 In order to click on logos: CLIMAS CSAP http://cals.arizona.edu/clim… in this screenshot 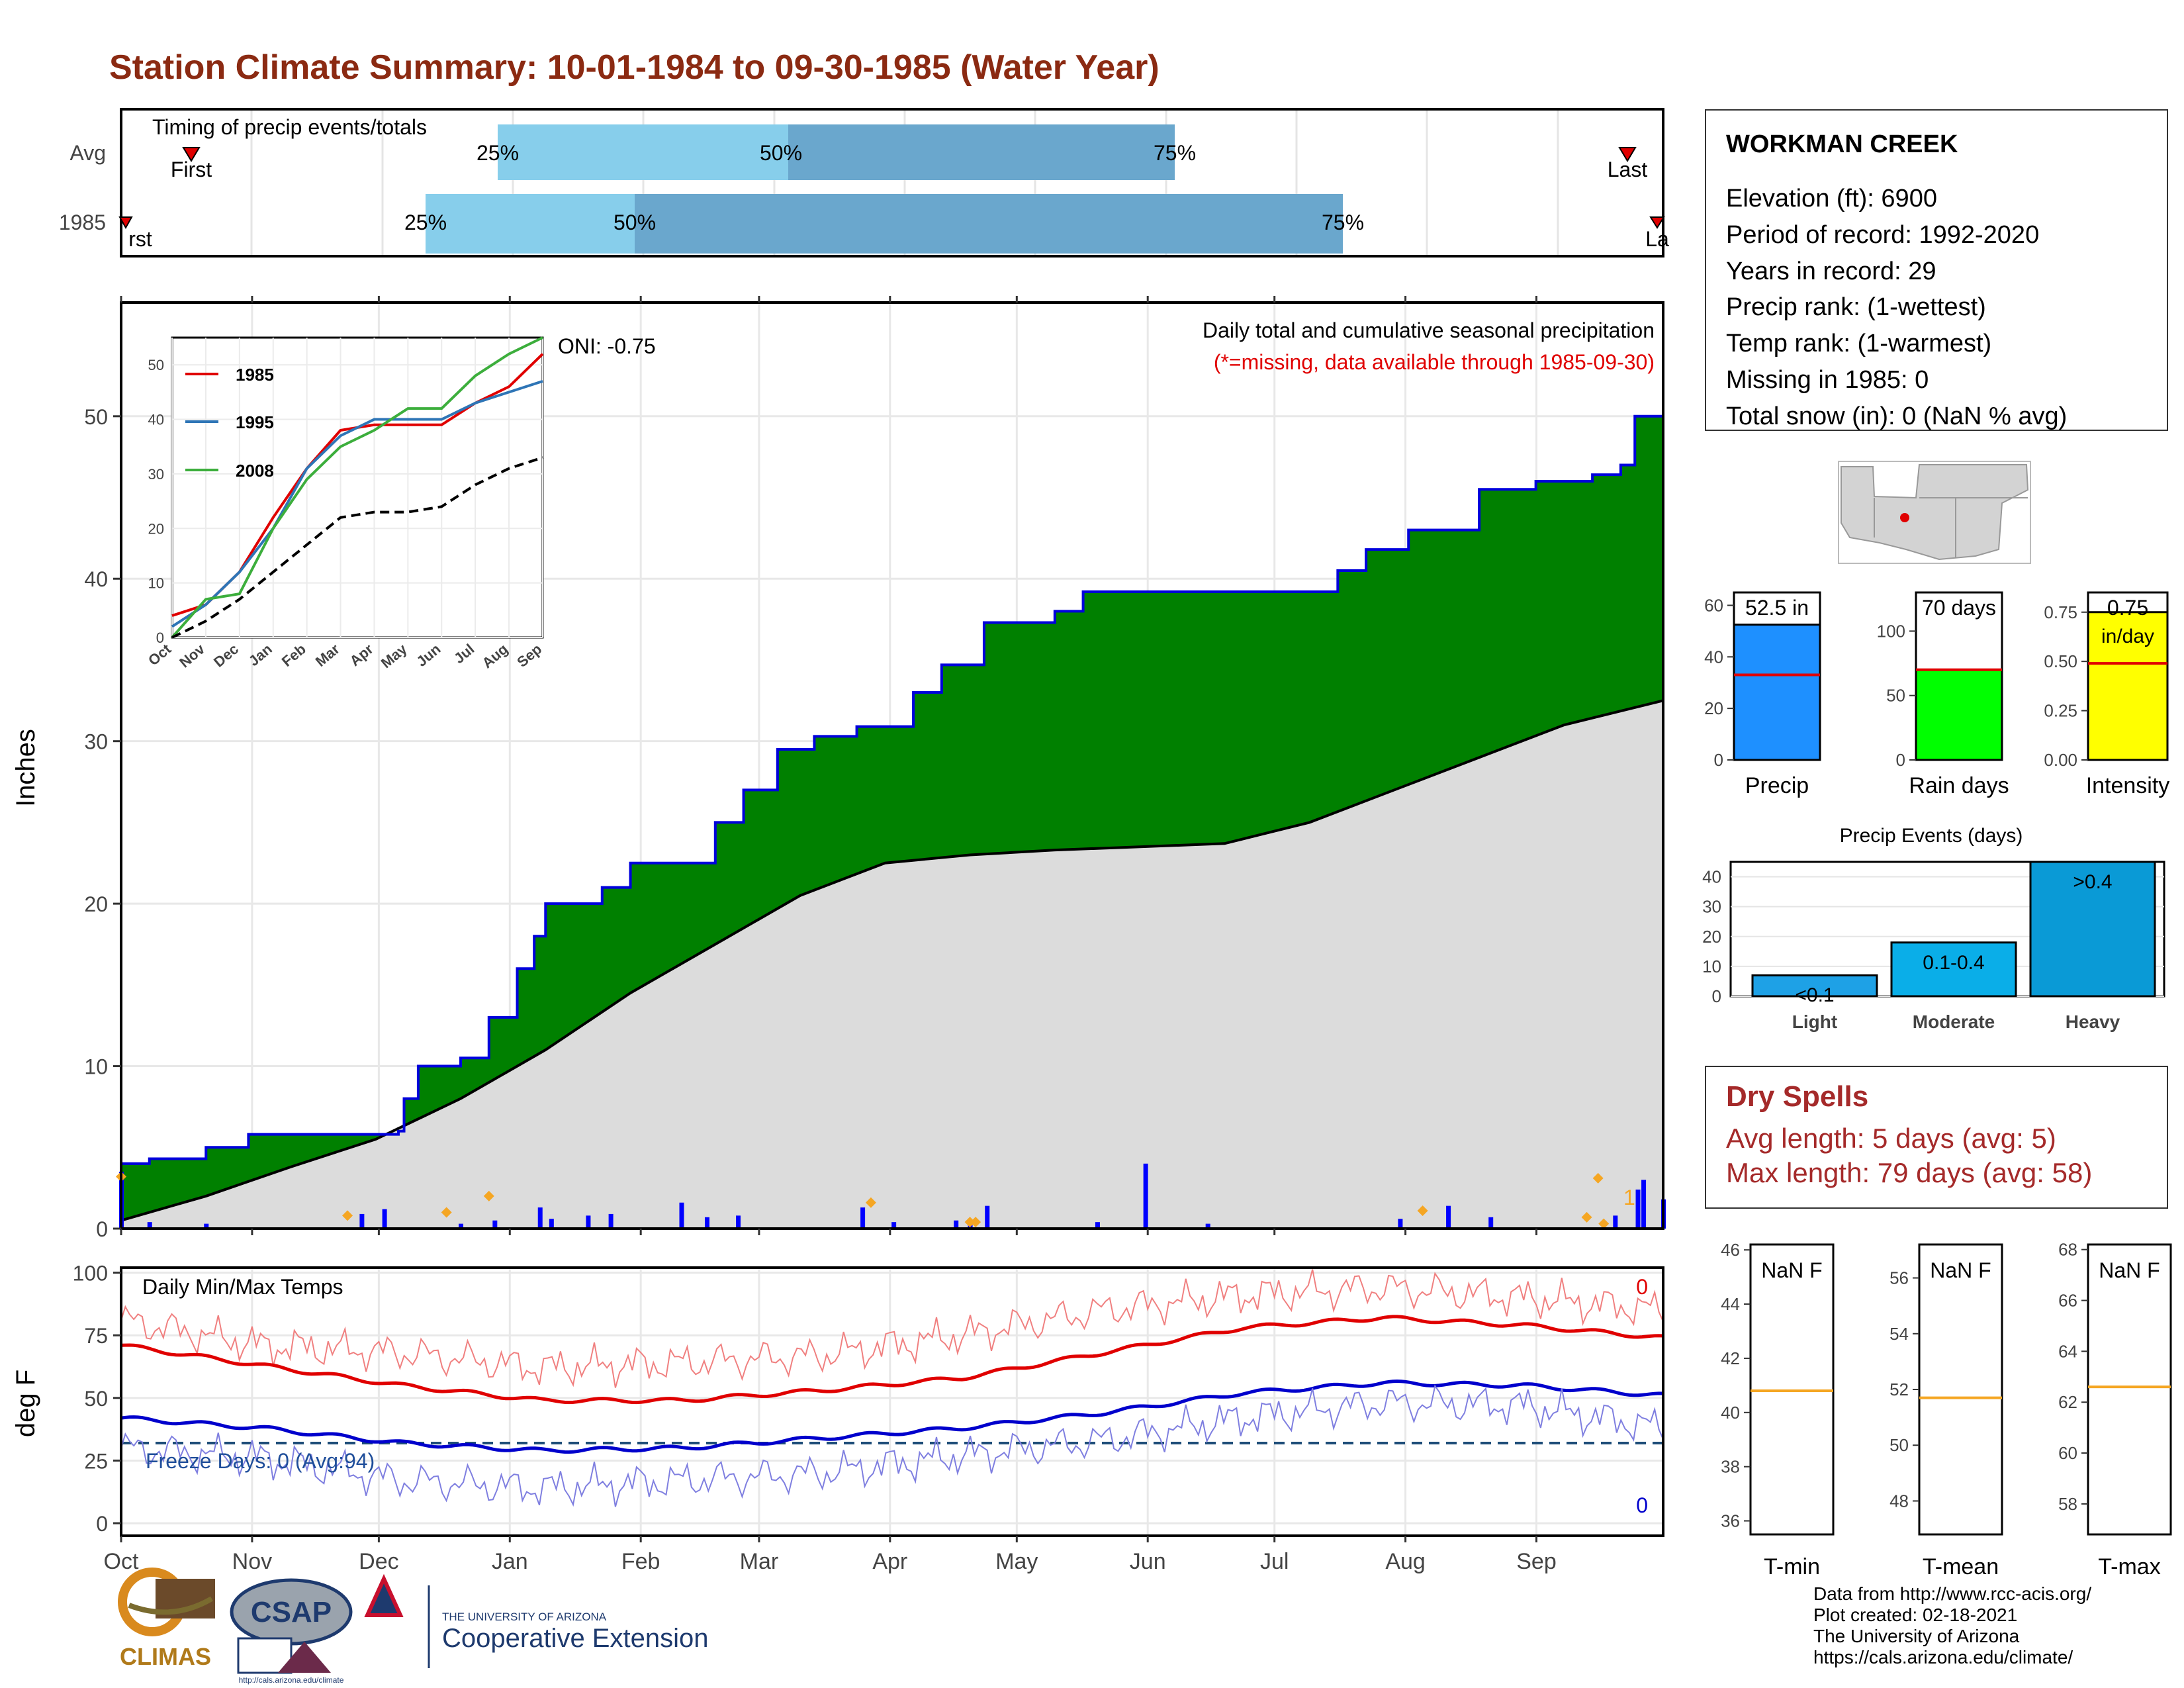, I will do `click(413, 1626)`.